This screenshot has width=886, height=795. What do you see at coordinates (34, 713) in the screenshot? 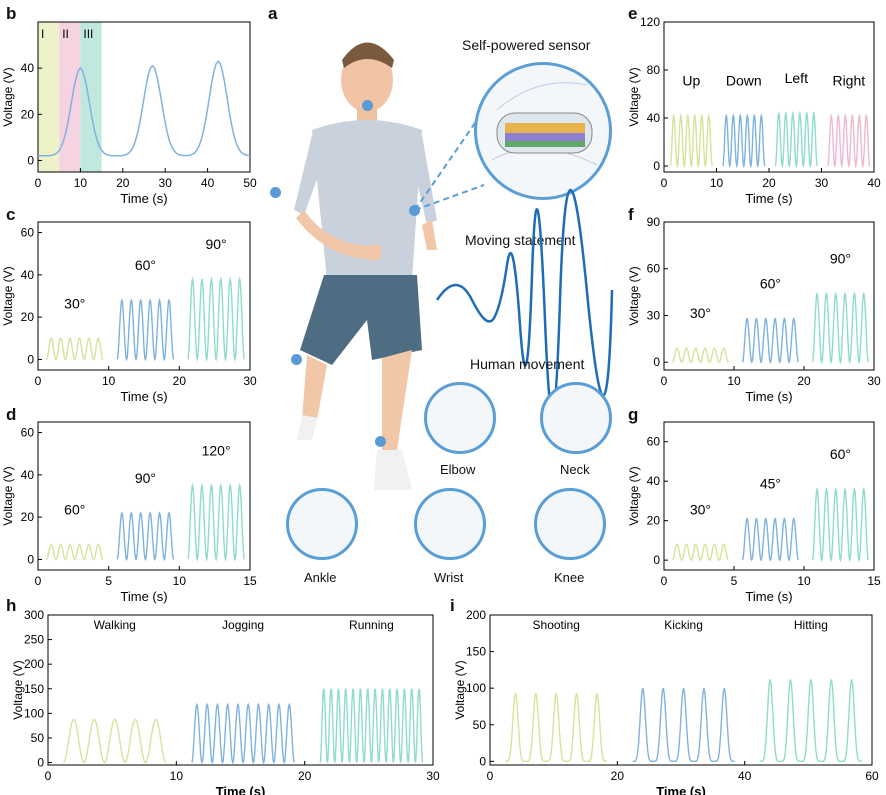
I see `y-tick-label: 100` at bounding box center [34, 713].